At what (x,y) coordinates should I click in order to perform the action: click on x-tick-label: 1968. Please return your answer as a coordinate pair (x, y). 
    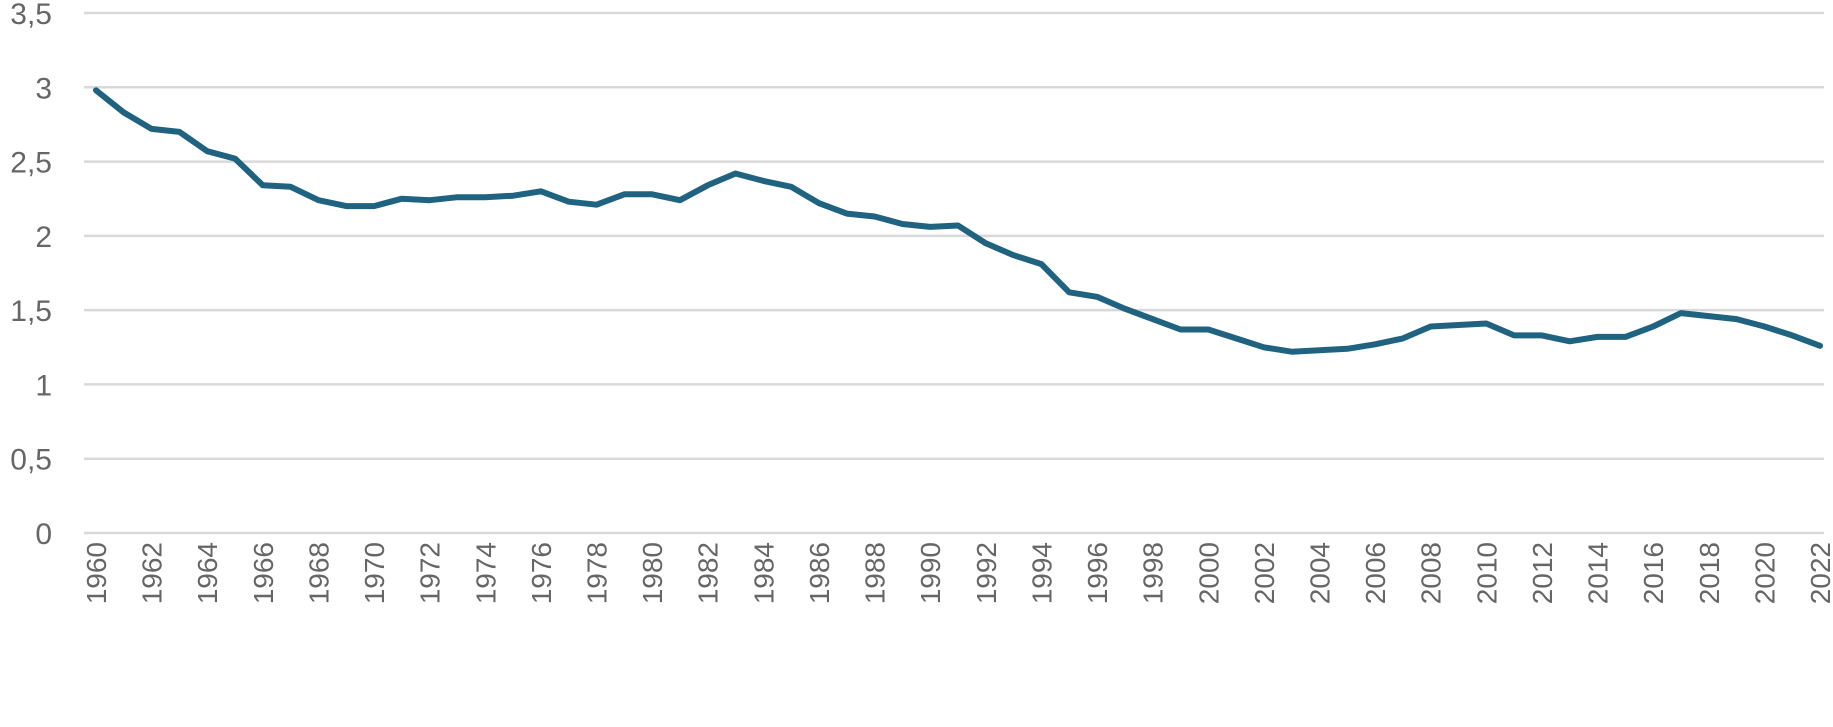
    Looking at the image, I should click on (318, 573).